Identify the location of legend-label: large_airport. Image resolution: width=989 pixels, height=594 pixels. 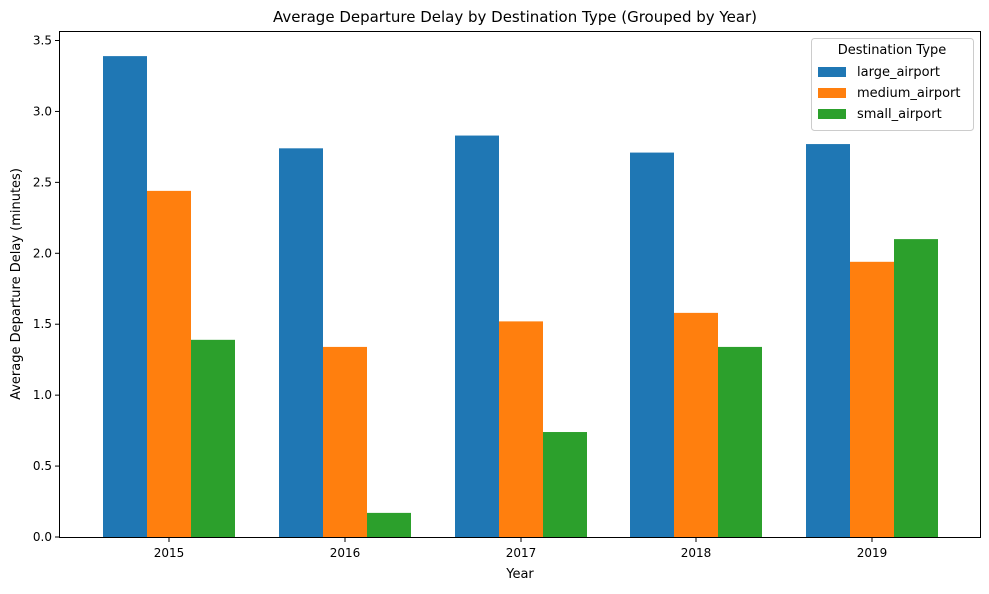
(898, 72).